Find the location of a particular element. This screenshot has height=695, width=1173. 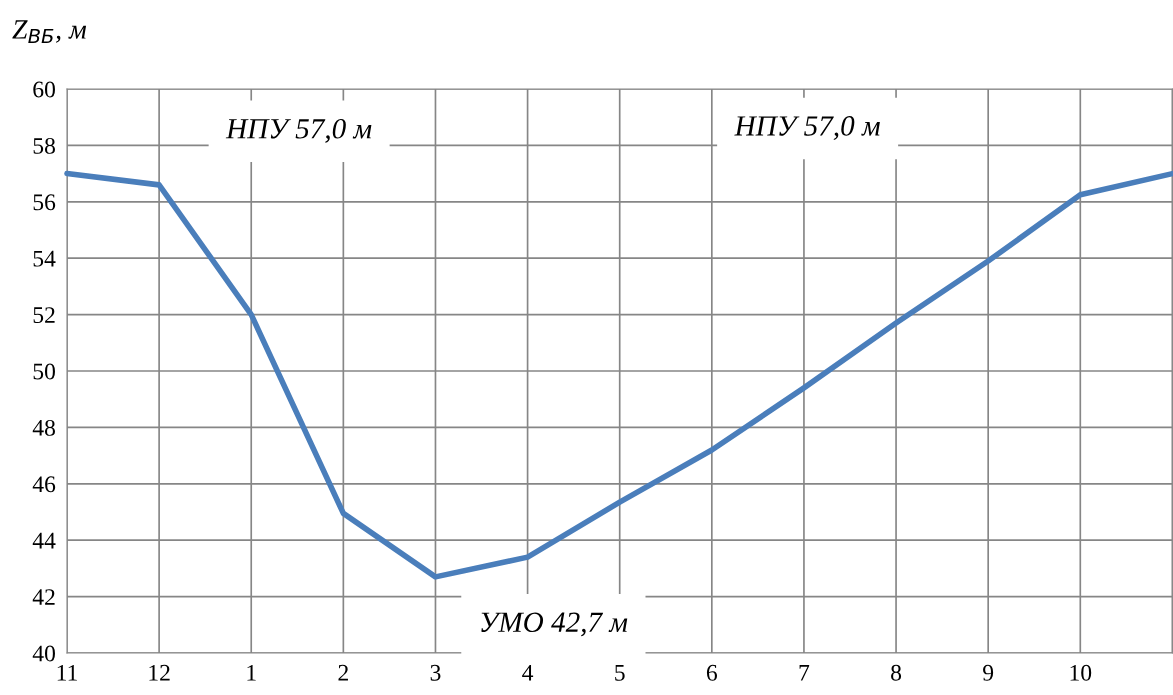

x-tick-label: 3 is located at coordinates (435, 672).